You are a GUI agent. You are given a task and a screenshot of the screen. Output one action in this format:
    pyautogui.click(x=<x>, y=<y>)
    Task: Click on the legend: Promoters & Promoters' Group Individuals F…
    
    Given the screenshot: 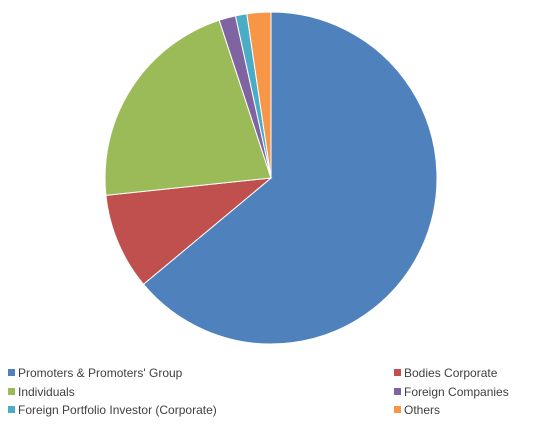 What is the action you would take?
    pyautogui.click(x=258, y=391)
    